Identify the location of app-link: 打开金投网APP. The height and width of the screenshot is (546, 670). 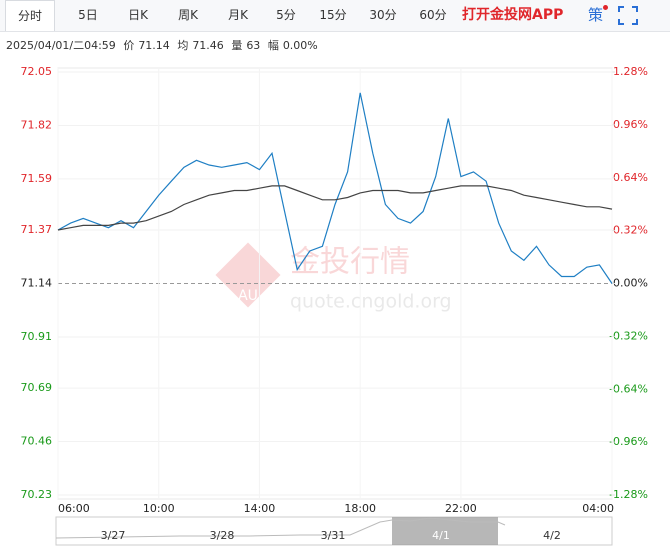
(513, 15).